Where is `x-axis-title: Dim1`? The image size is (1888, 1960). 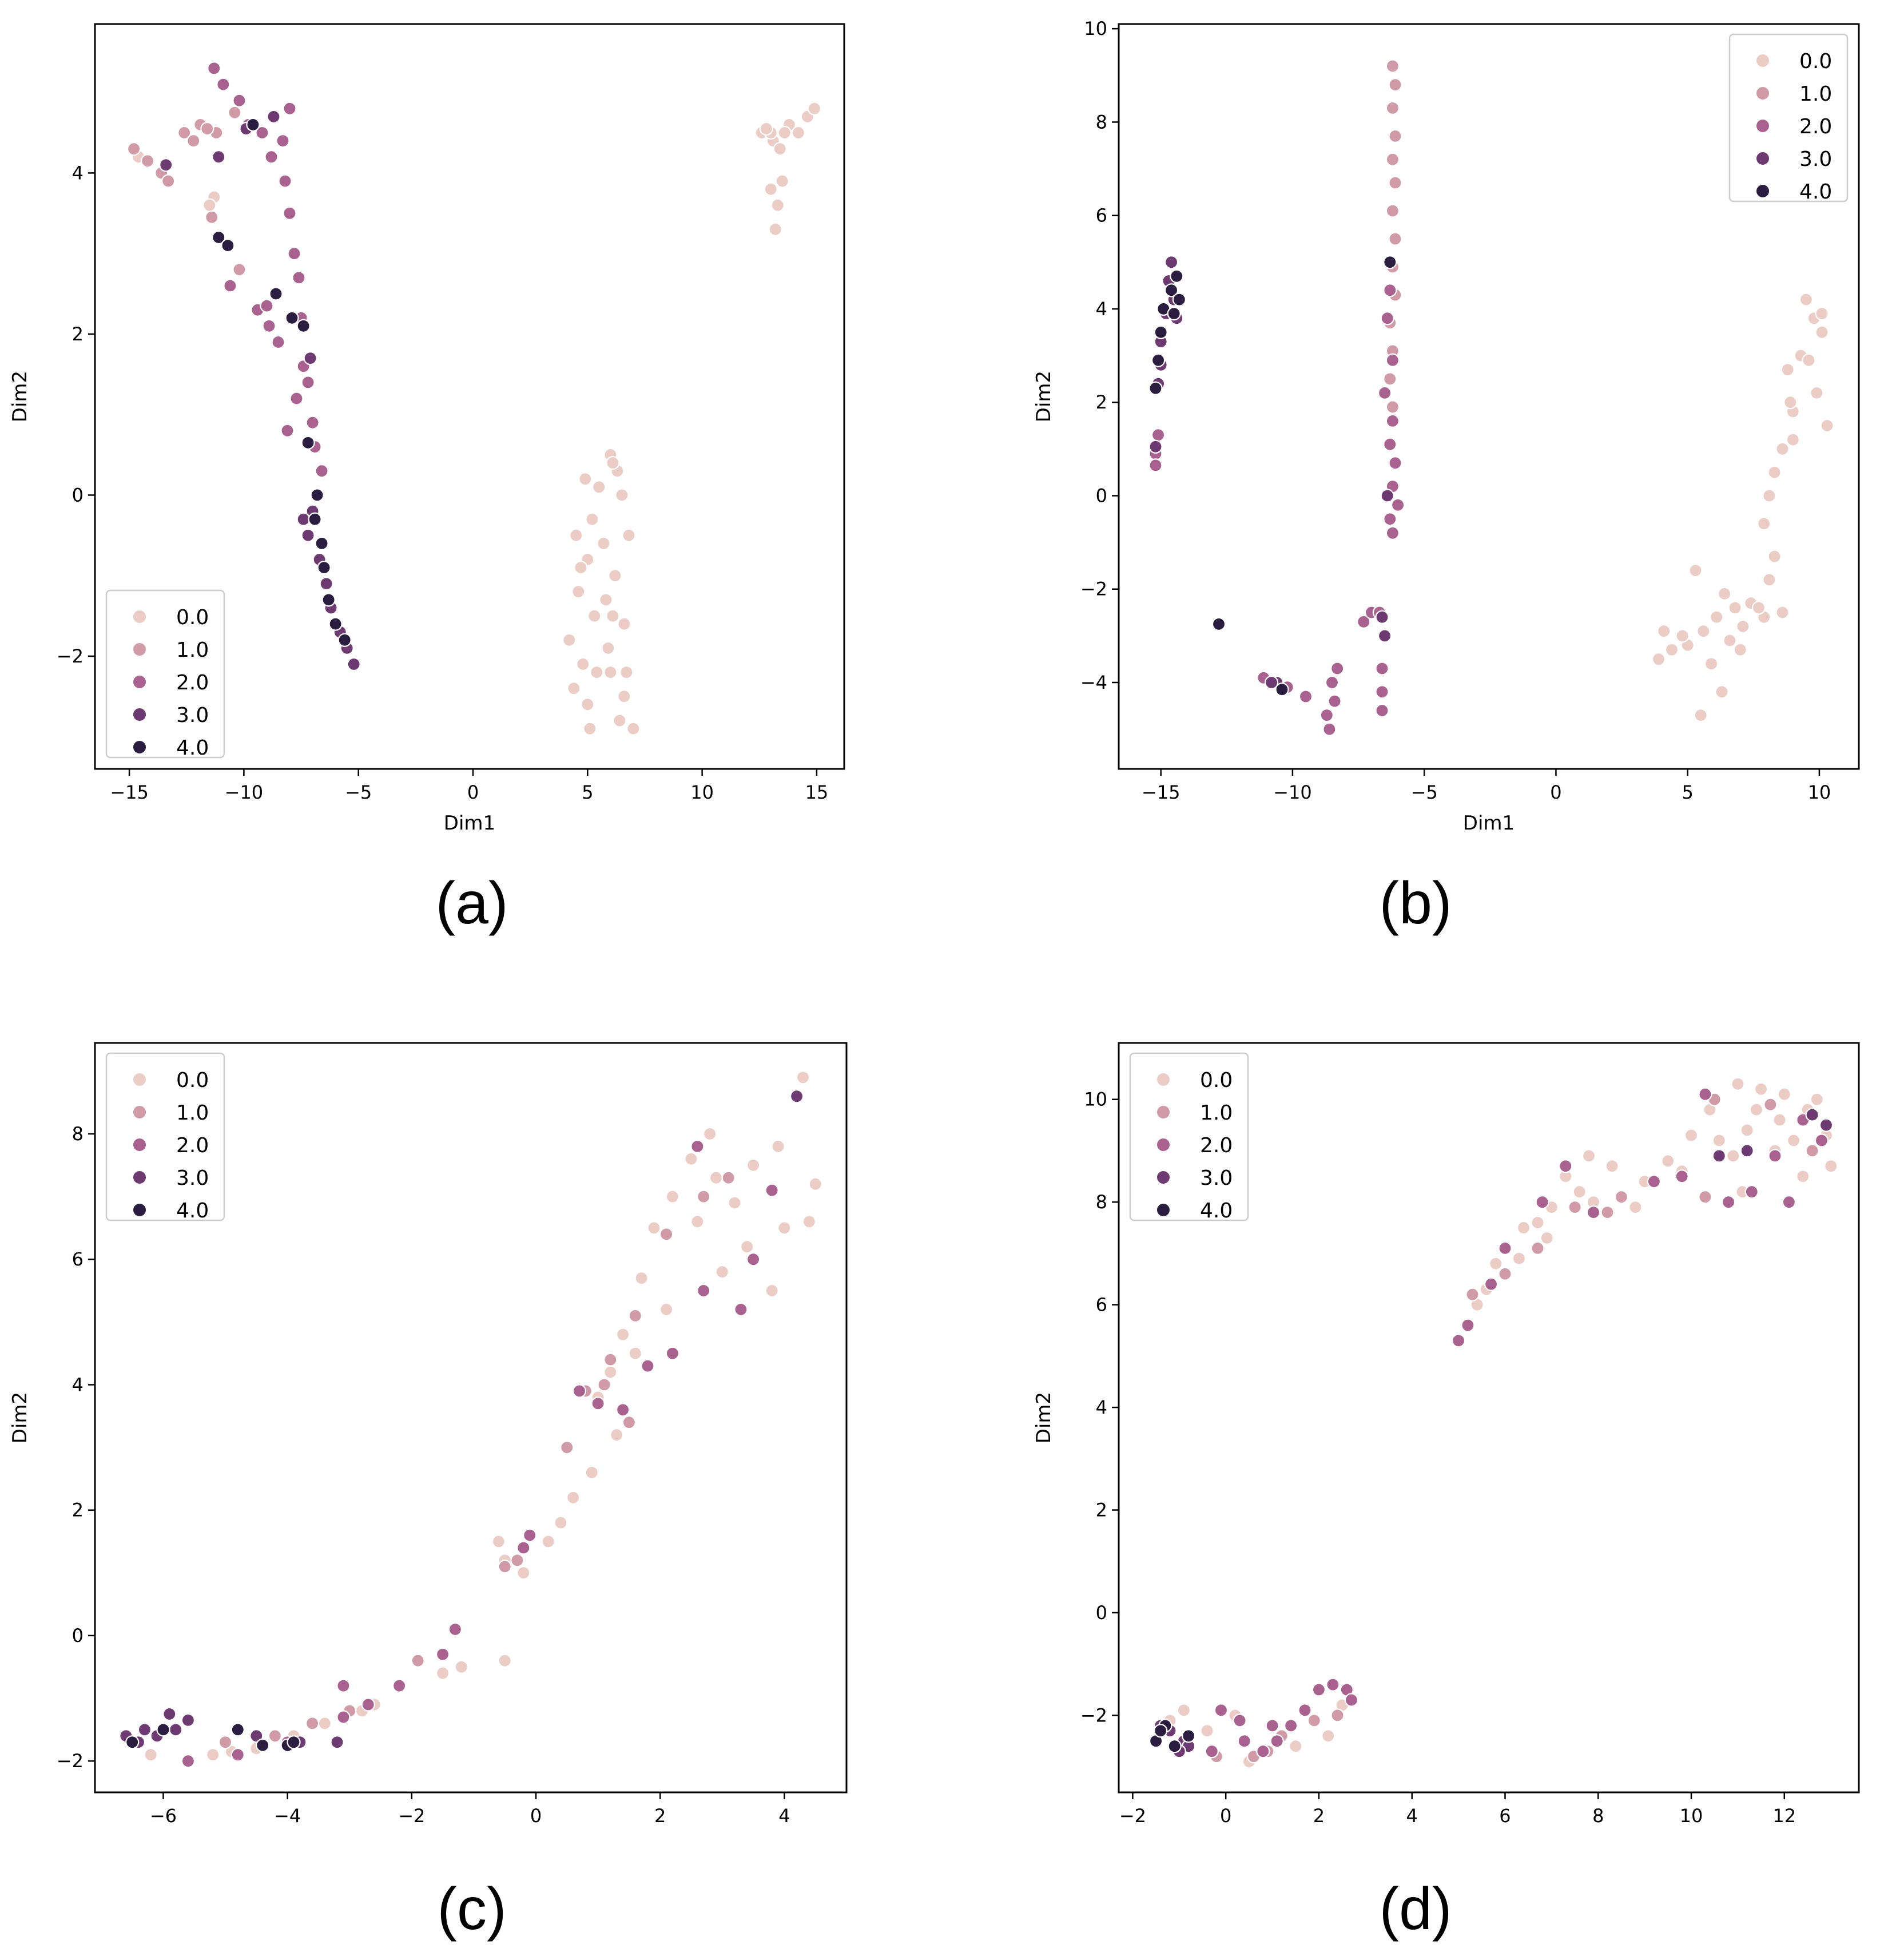
x-axis-title: Dim1 is located at coordinates (1489, 823).